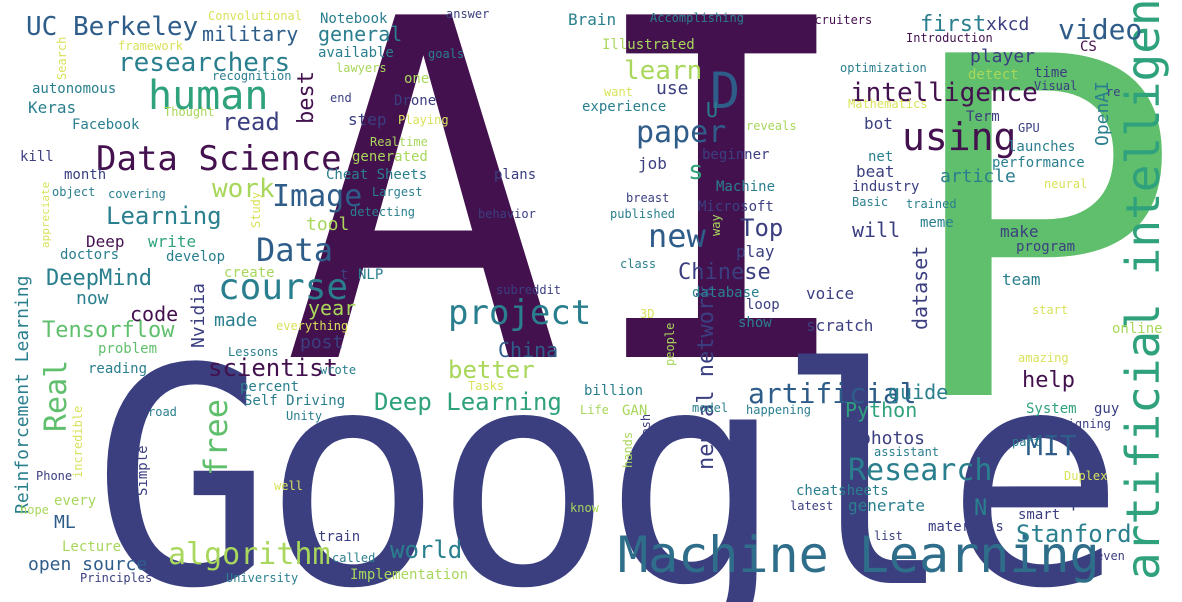 This screenshot has height=602, width=1182. Describe the element at coordinates (1008, 24) in the screenshot. I see `word-xkcd: xkcd` at that location.